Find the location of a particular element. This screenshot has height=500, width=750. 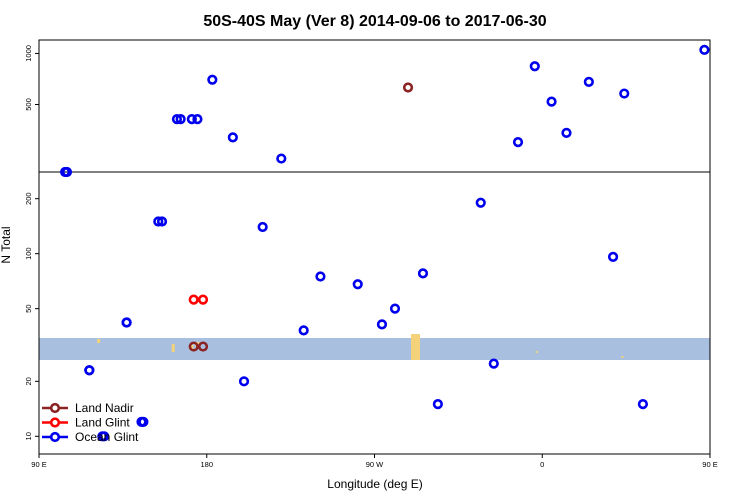

legend-label: Land Glint is located at coordinates (102, 423).